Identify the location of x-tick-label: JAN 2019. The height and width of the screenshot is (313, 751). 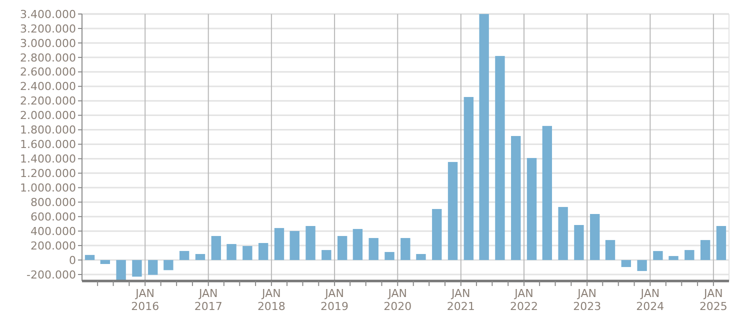
(334, 300).